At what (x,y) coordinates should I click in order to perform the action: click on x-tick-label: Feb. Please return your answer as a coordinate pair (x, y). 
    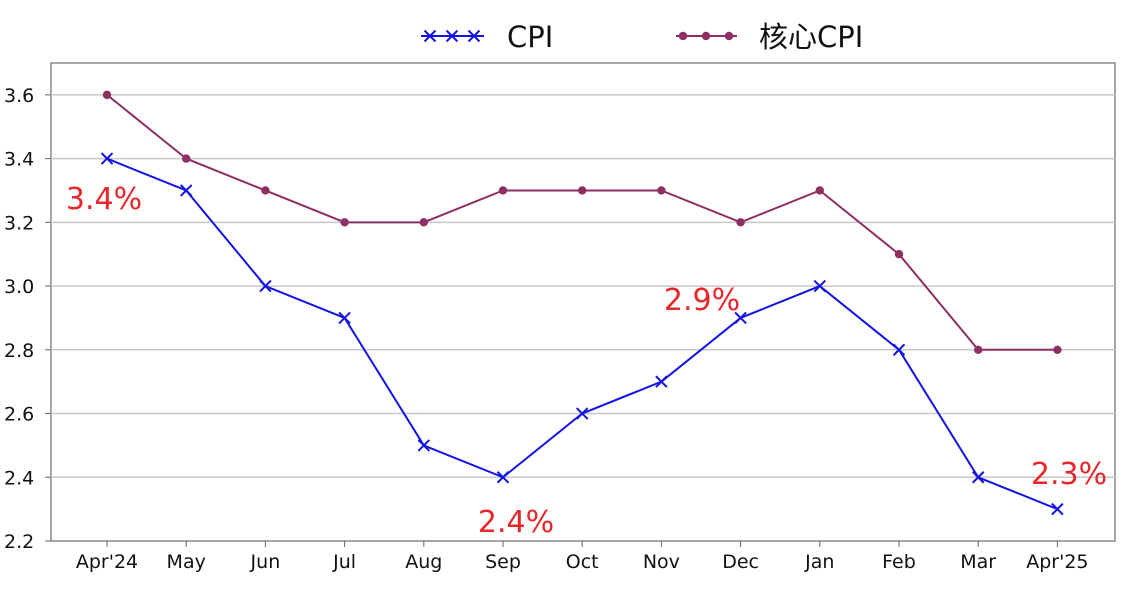
    Looking at the image, I should click on (899, 562).